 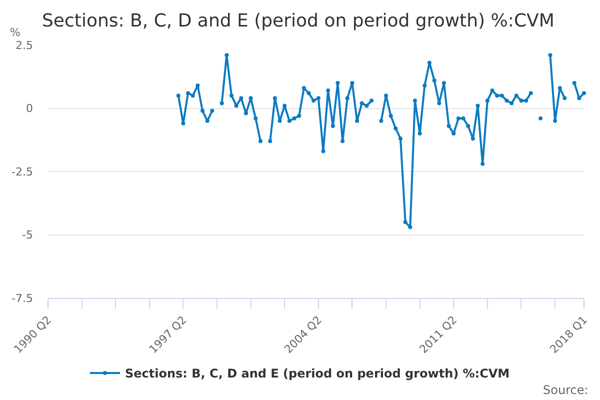 I want to click on source-note: Source:, so click(x=565, y=390).